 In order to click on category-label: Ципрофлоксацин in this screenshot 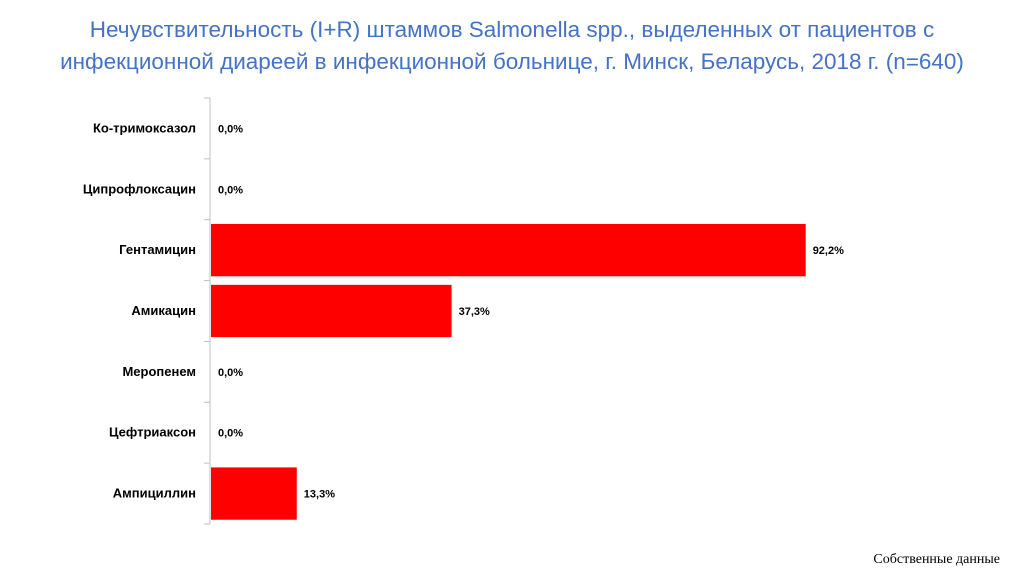, I will do `click(139, 188)`.